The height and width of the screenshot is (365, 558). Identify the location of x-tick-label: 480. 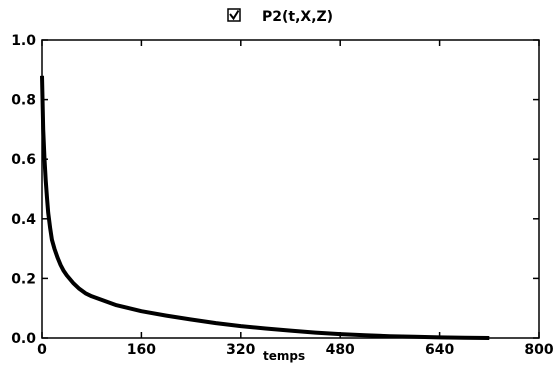
(340, 350).